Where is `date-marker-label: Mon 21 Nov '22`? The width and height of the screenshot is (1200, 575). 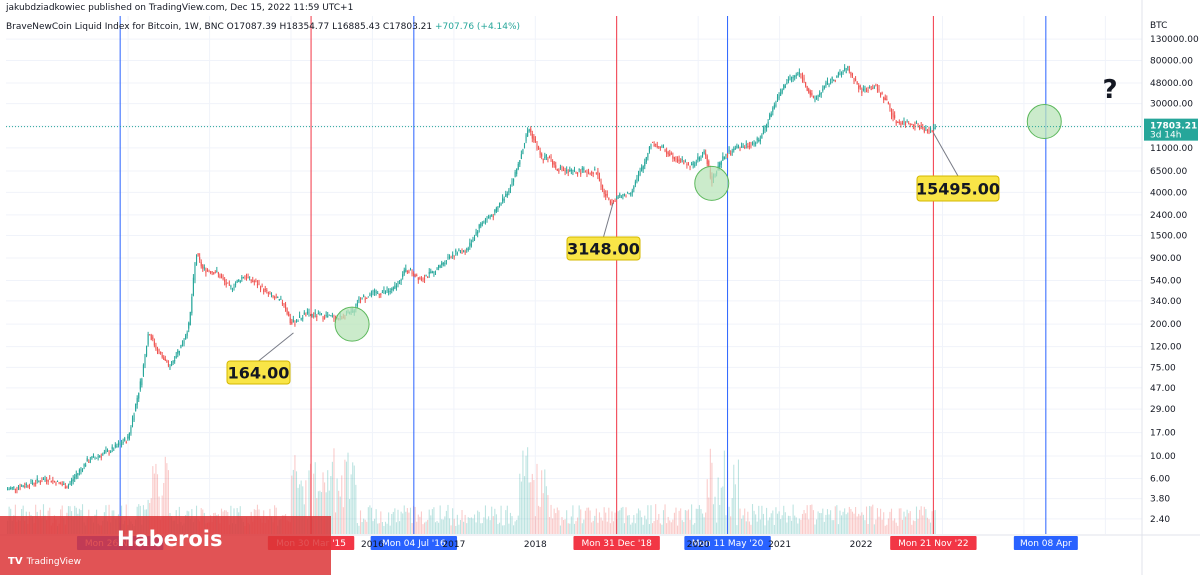
date-marker-label: Mon 21 Nov '22 is located at coordinates (933, 544).